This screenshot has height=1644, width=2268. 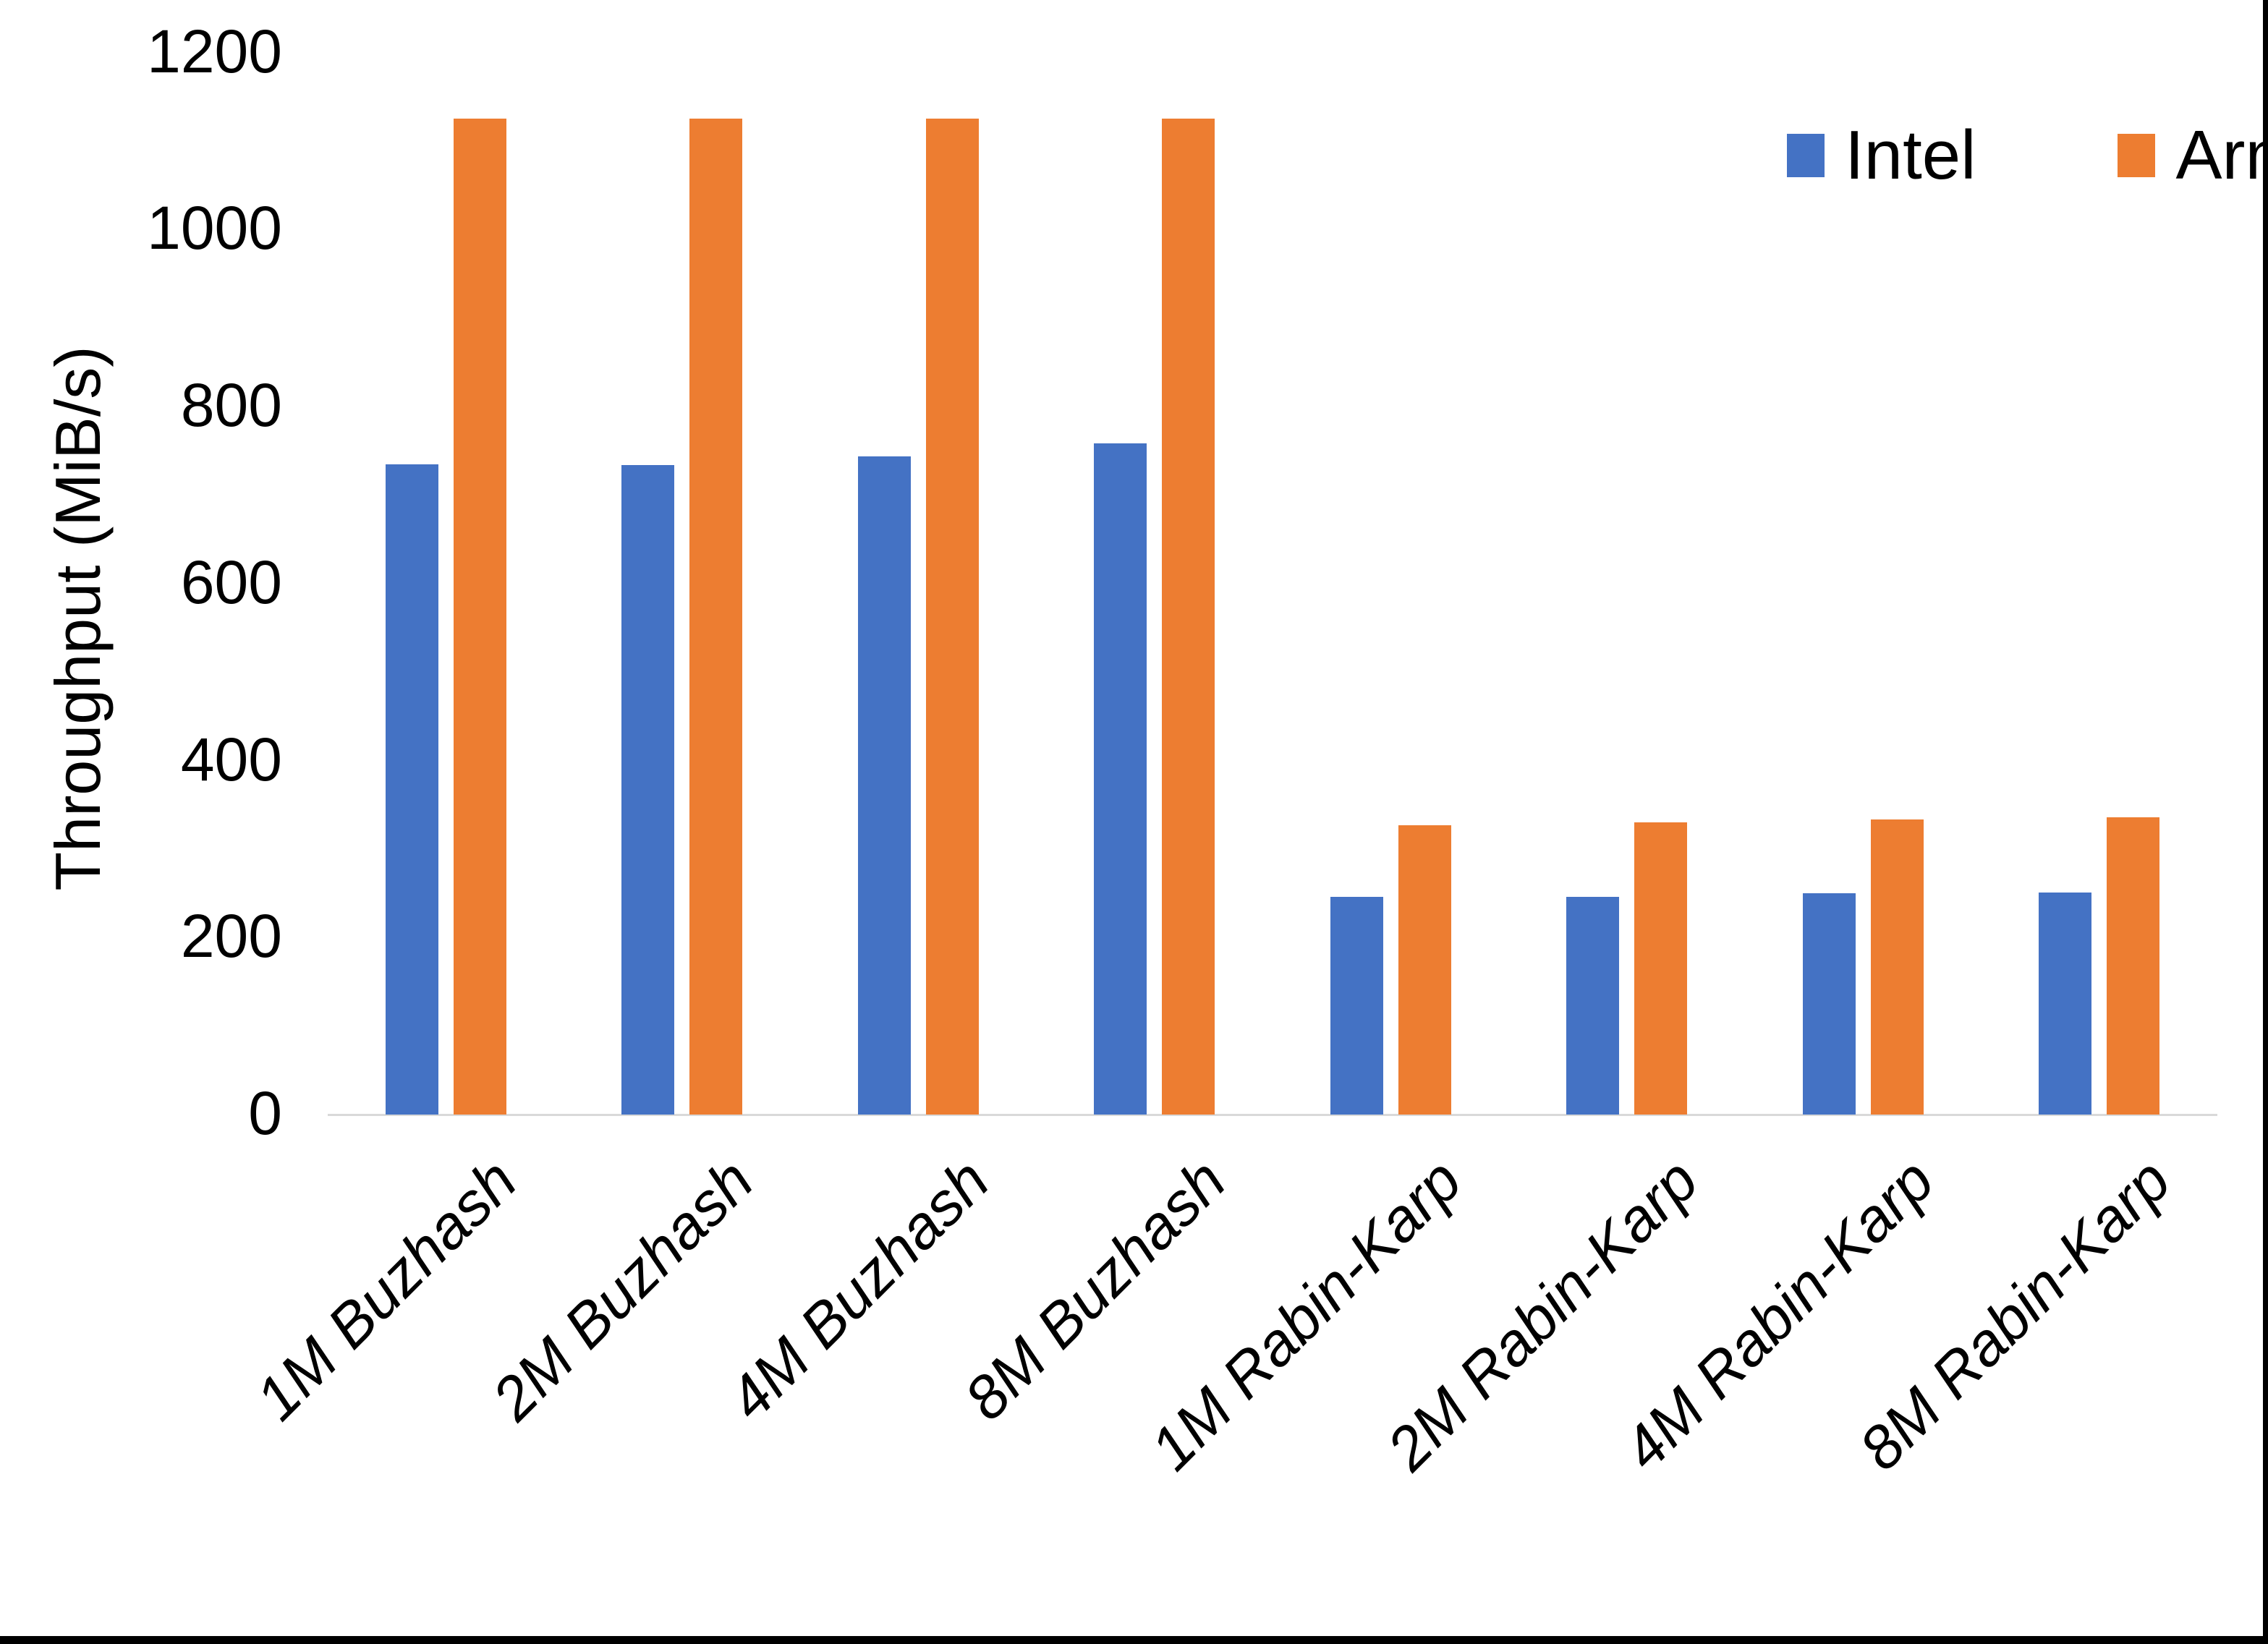 What do you see at coordinates (1542, 1314) in the screenshot?
I see `x-category-label-2m-rabin-karp: 2M Rabin-Karp` at bounding box center [1542, 1314].